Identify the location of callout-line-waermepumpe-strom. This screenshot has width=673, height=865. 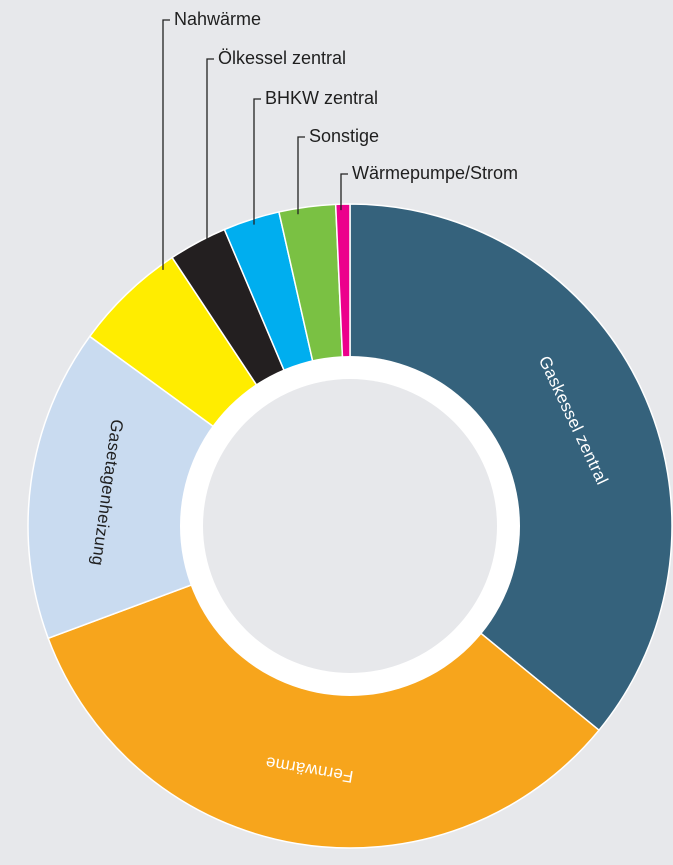
(344, 192).